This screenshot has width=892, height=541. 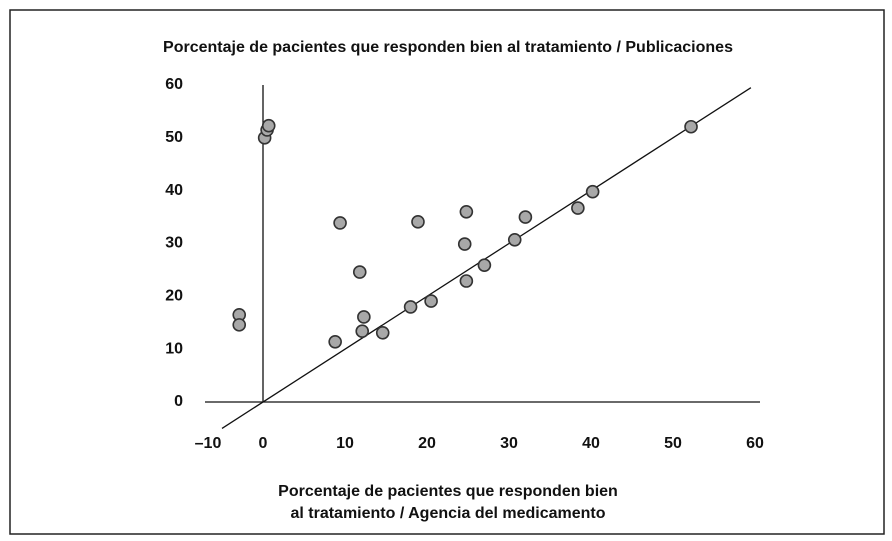 What do you see at coordinates (591, 443) in the screenshot?
I see `x-tick-label: 40` at bounding box center [591, 443].